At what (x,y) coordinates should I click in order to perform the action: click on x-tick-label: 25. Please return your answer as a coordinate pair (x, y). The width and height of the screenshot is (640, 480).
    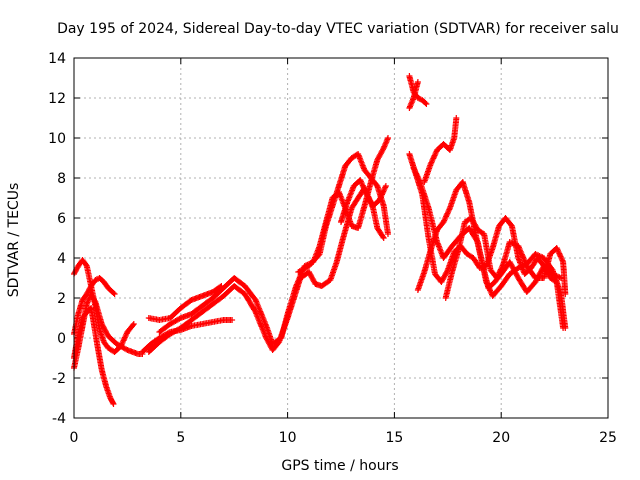
    Looking at the image, I should click on (608, 438).